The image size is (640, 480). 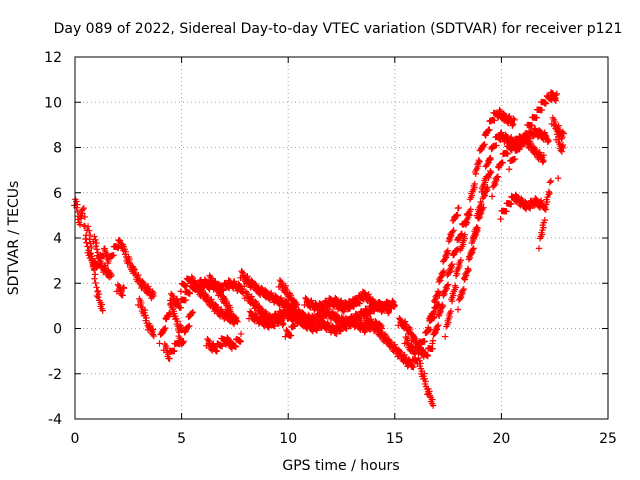 What do you see at coordinates (57, 284) in the screenshot?
I see `y-tick-label: 2` at bounding box center [57, 284].